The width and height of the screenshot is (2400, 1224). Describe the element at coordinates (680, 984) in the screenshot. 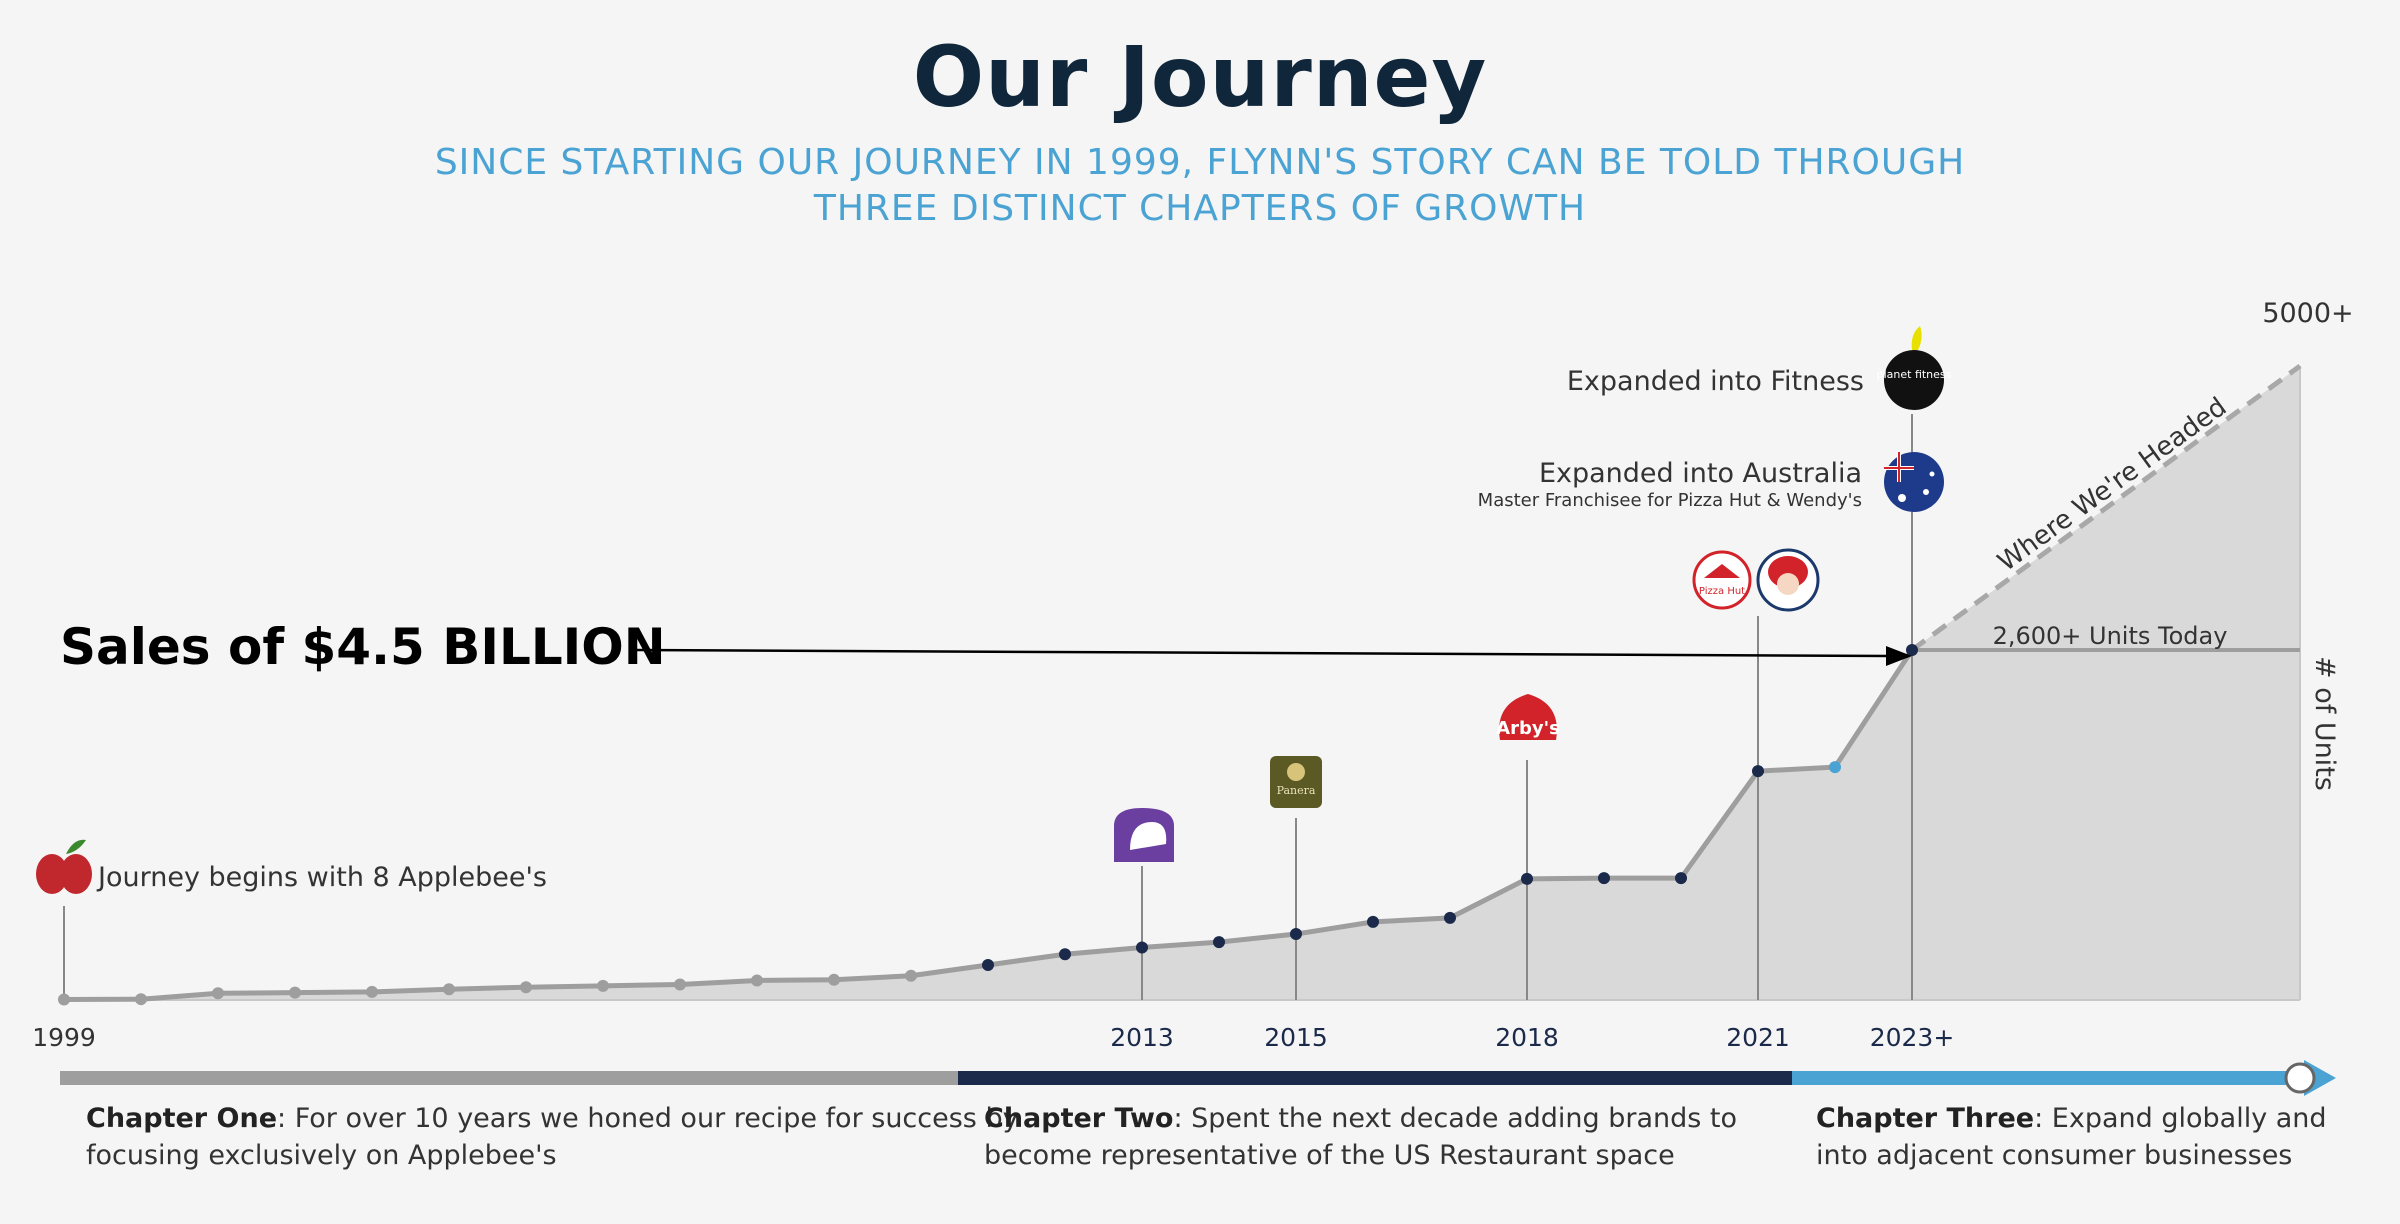

I see `data-point-2007` at that location.